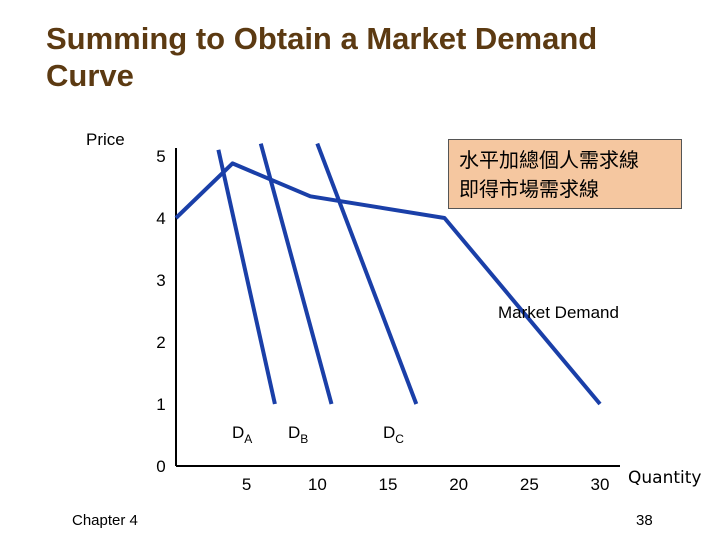 The height and width of the screenshot is (540, 720). Describe the element at coordinates (393, 434) in the screenshot. I see `series-label: DC` at that location.